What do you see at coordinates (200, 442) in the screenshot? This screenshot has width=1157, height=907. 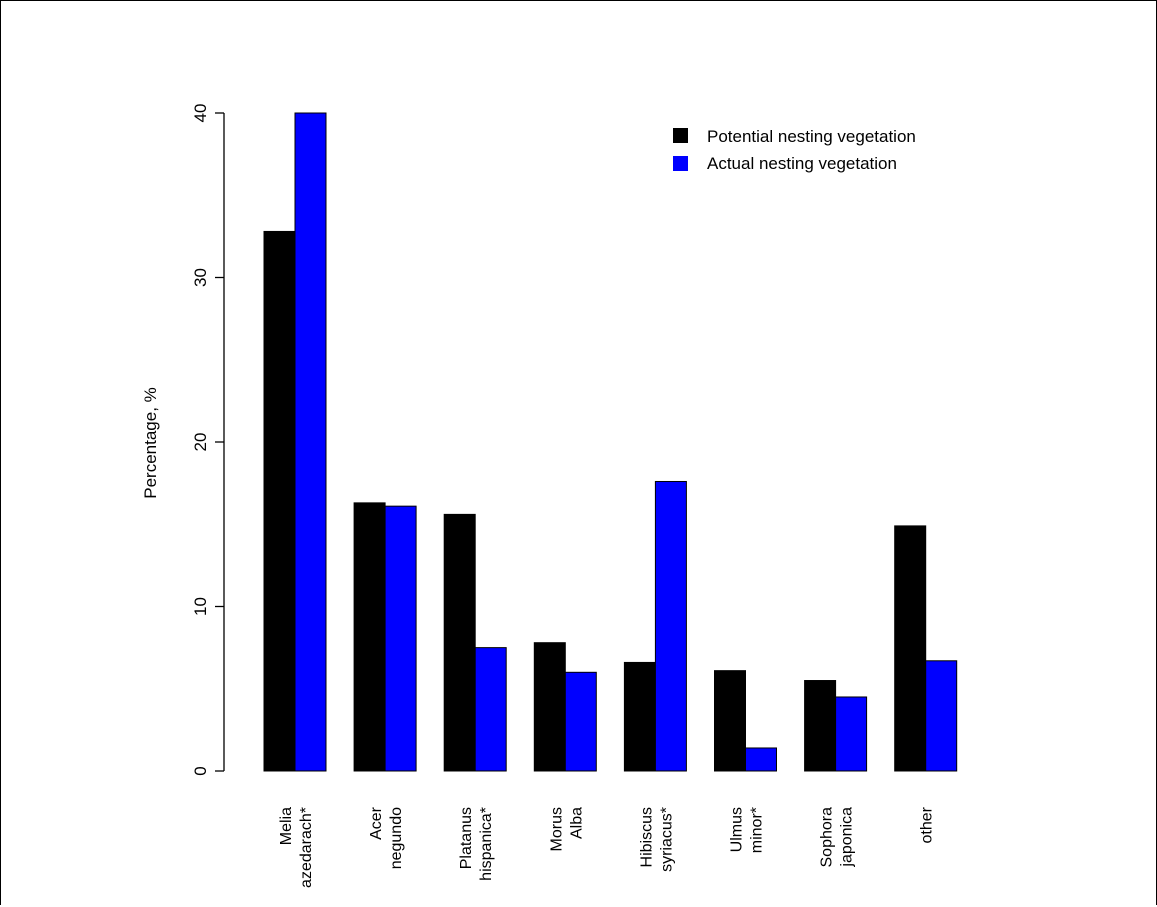 I see `y-tick-label: 20` at bounding box center [200, 442].